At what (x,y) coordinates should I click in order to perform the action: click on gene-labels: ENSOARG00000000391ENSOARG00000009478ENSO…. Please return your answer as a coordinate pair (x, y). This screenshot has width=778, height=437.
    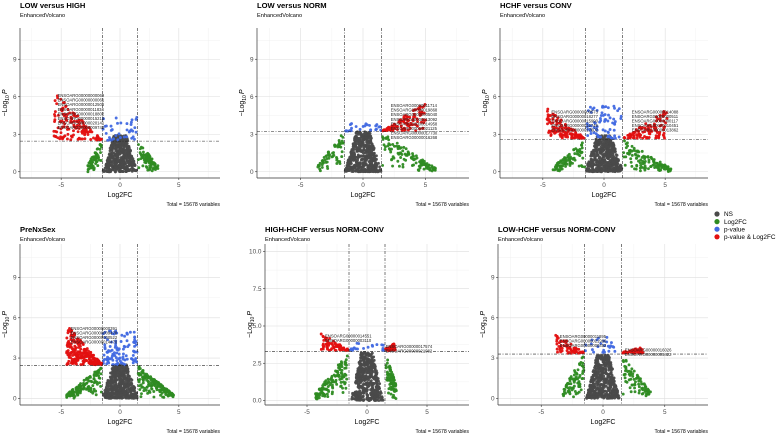
    Looking at the image, I should click on (94, 335).